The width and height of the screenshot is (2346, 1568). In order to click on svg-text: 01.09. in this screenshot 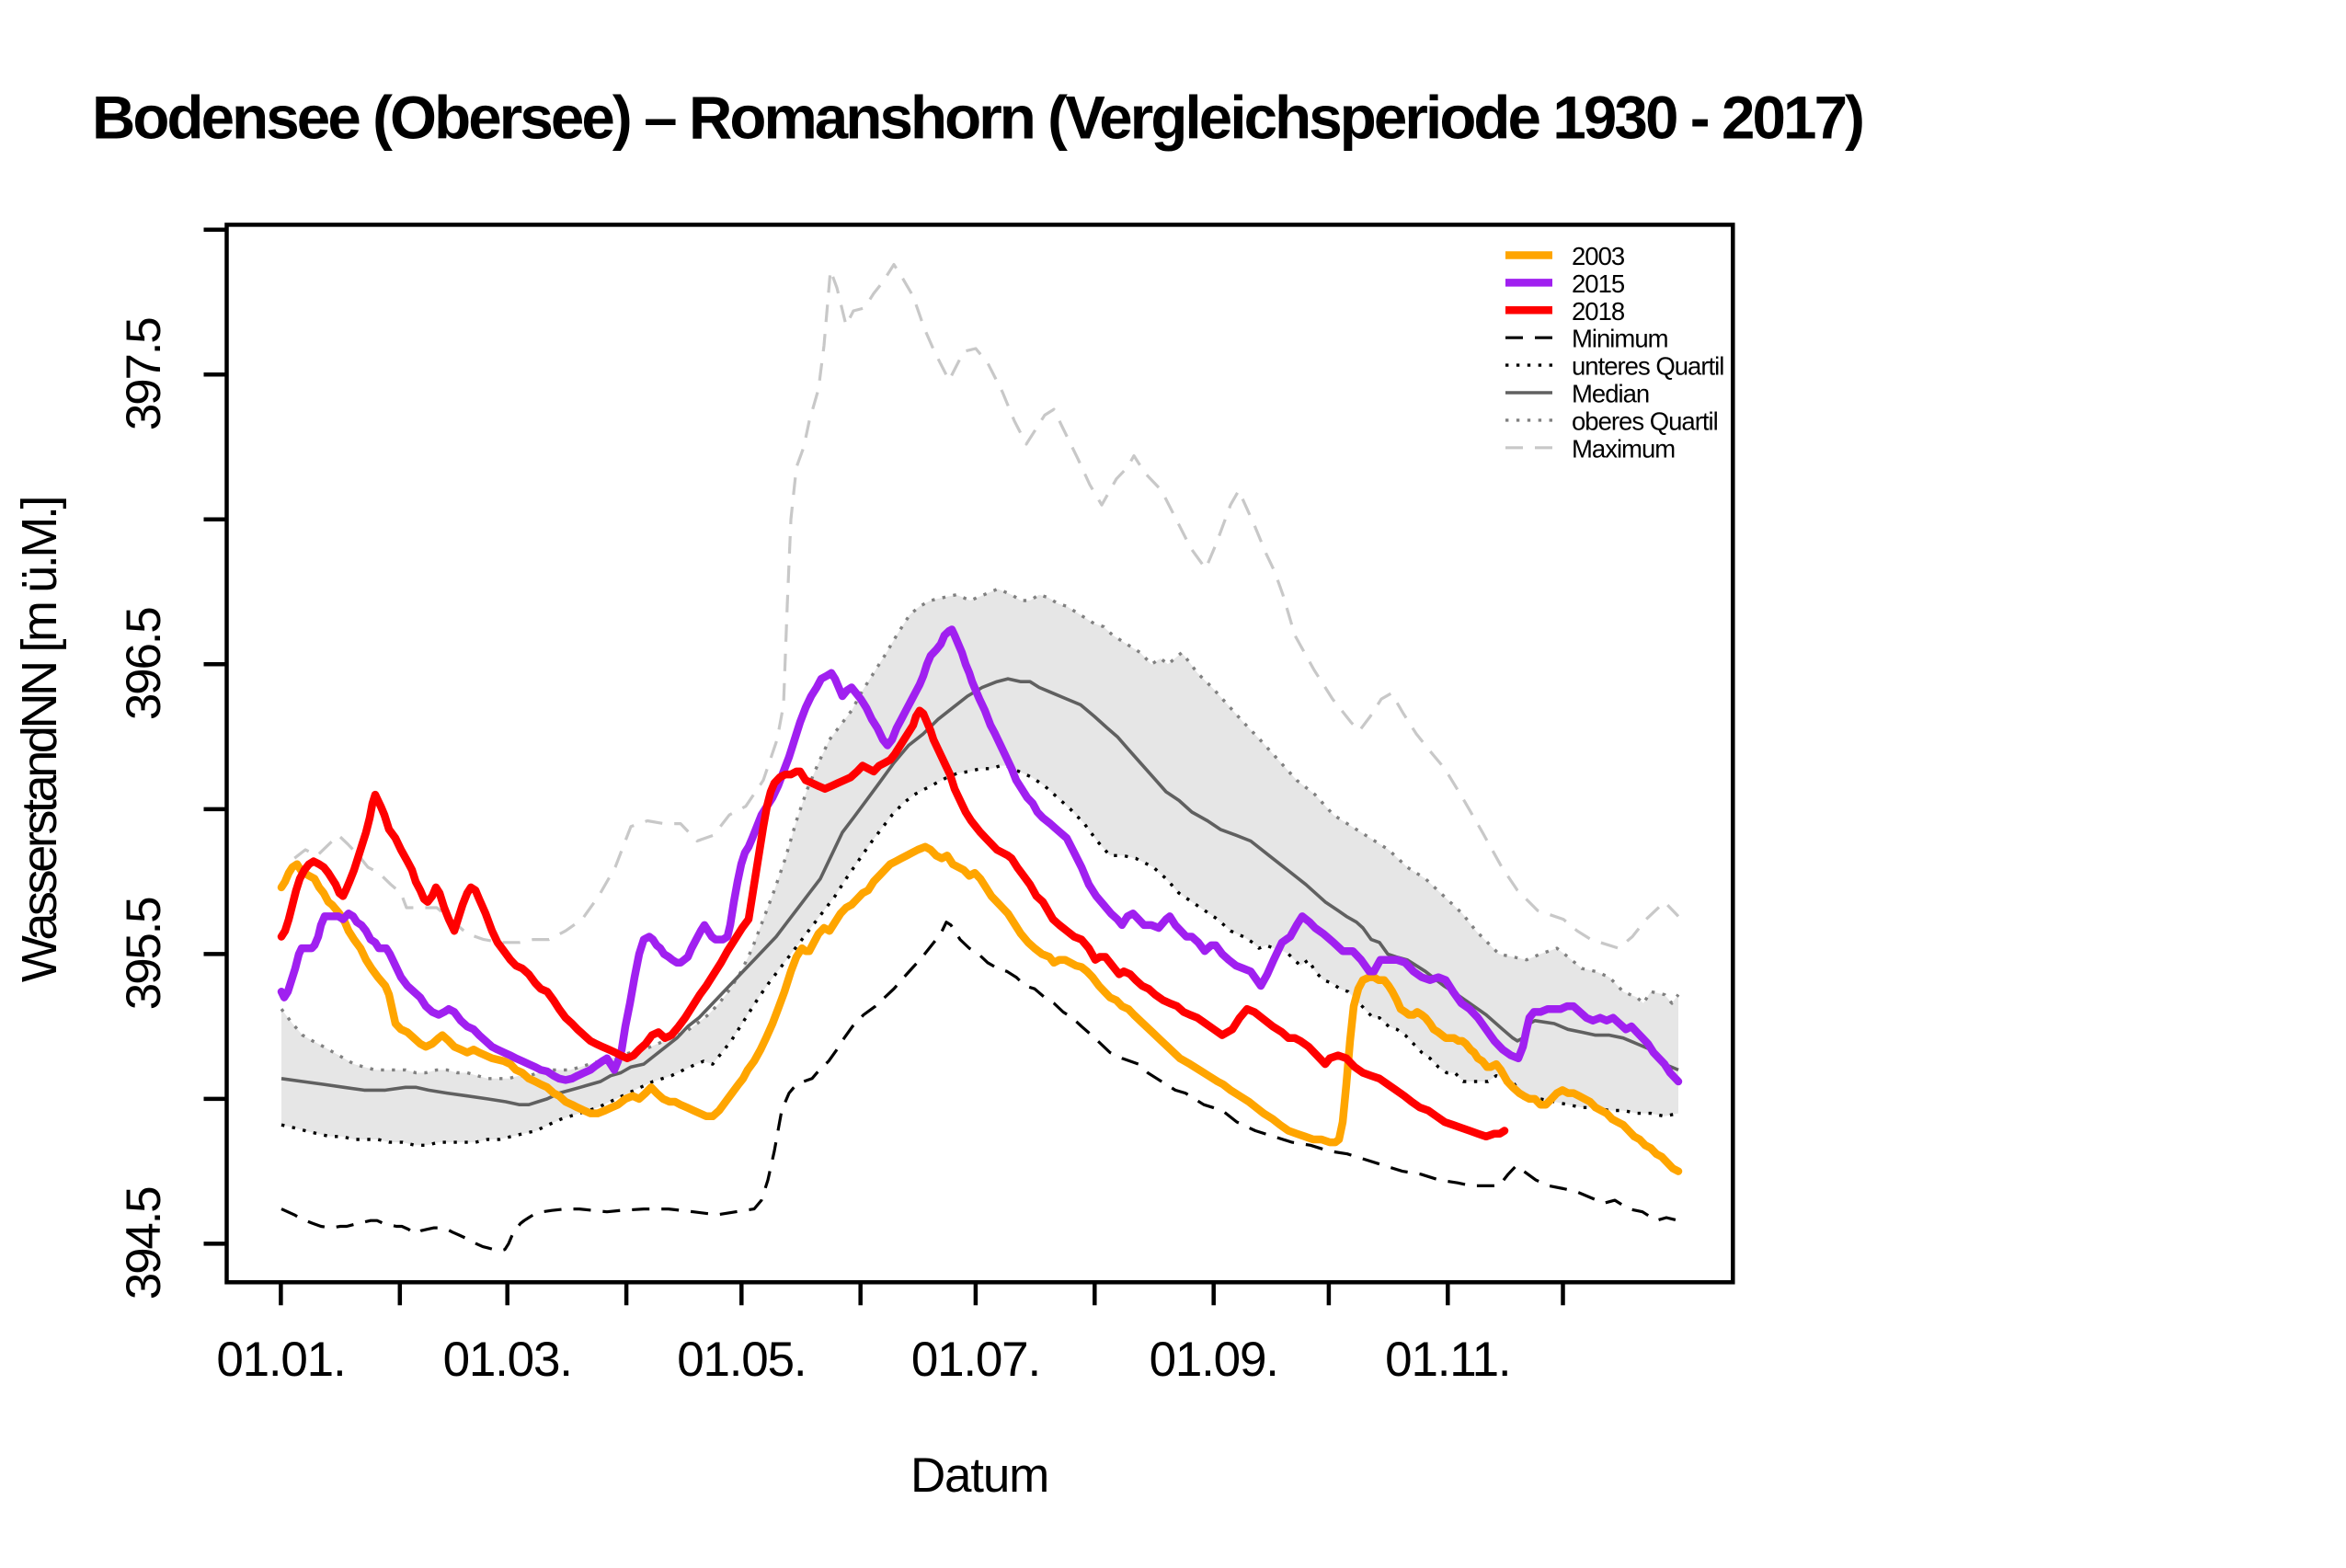, I will do `click(1214, 1360)`.